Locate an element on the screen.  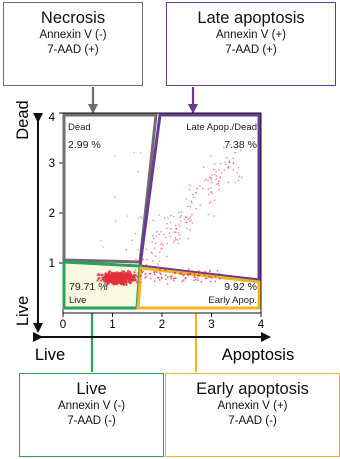
quadrant-ur-name: Late Apop./Dead is located at coordinates (221, 127).